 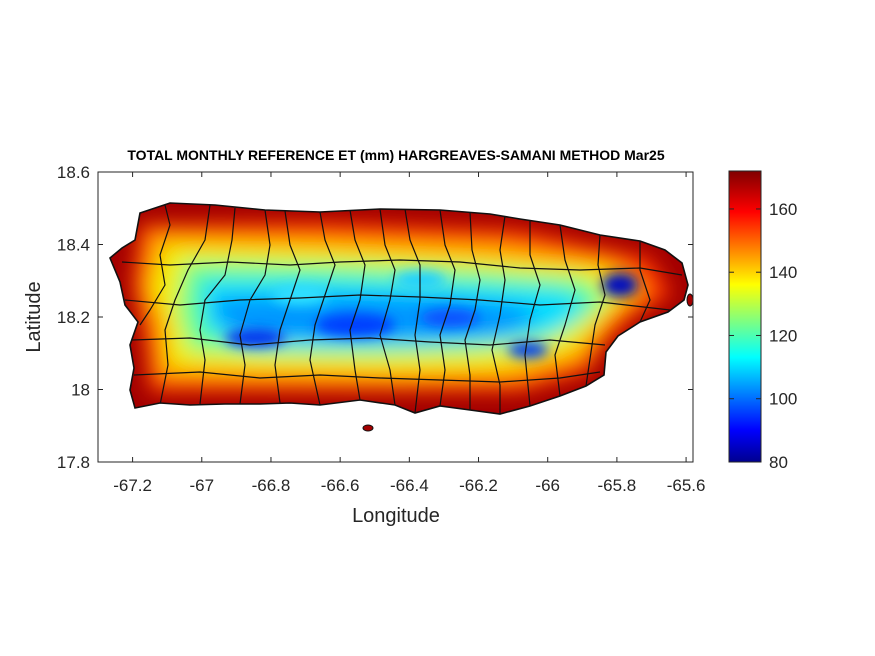 I want to click on x-tick-label: -66.6, so click(x=340, y=485).